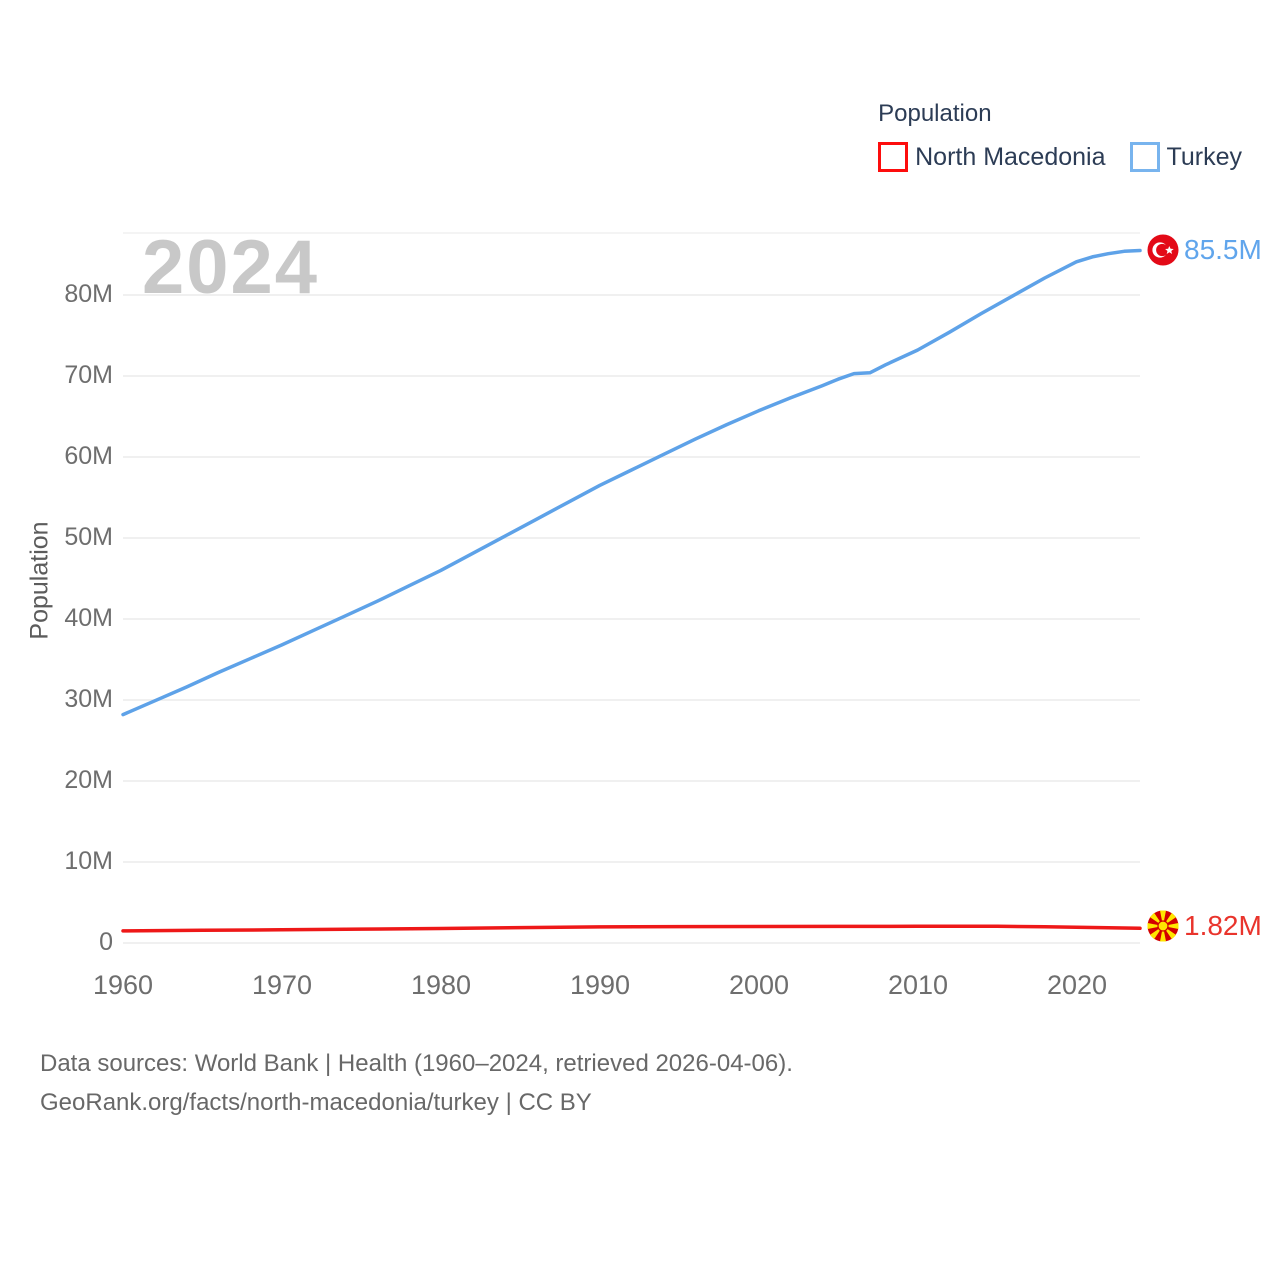  What do you see at coordinates (1077, 985) in the screenshot?
I see `x-tick-label: 2020` at bounding box center [1077, 985].